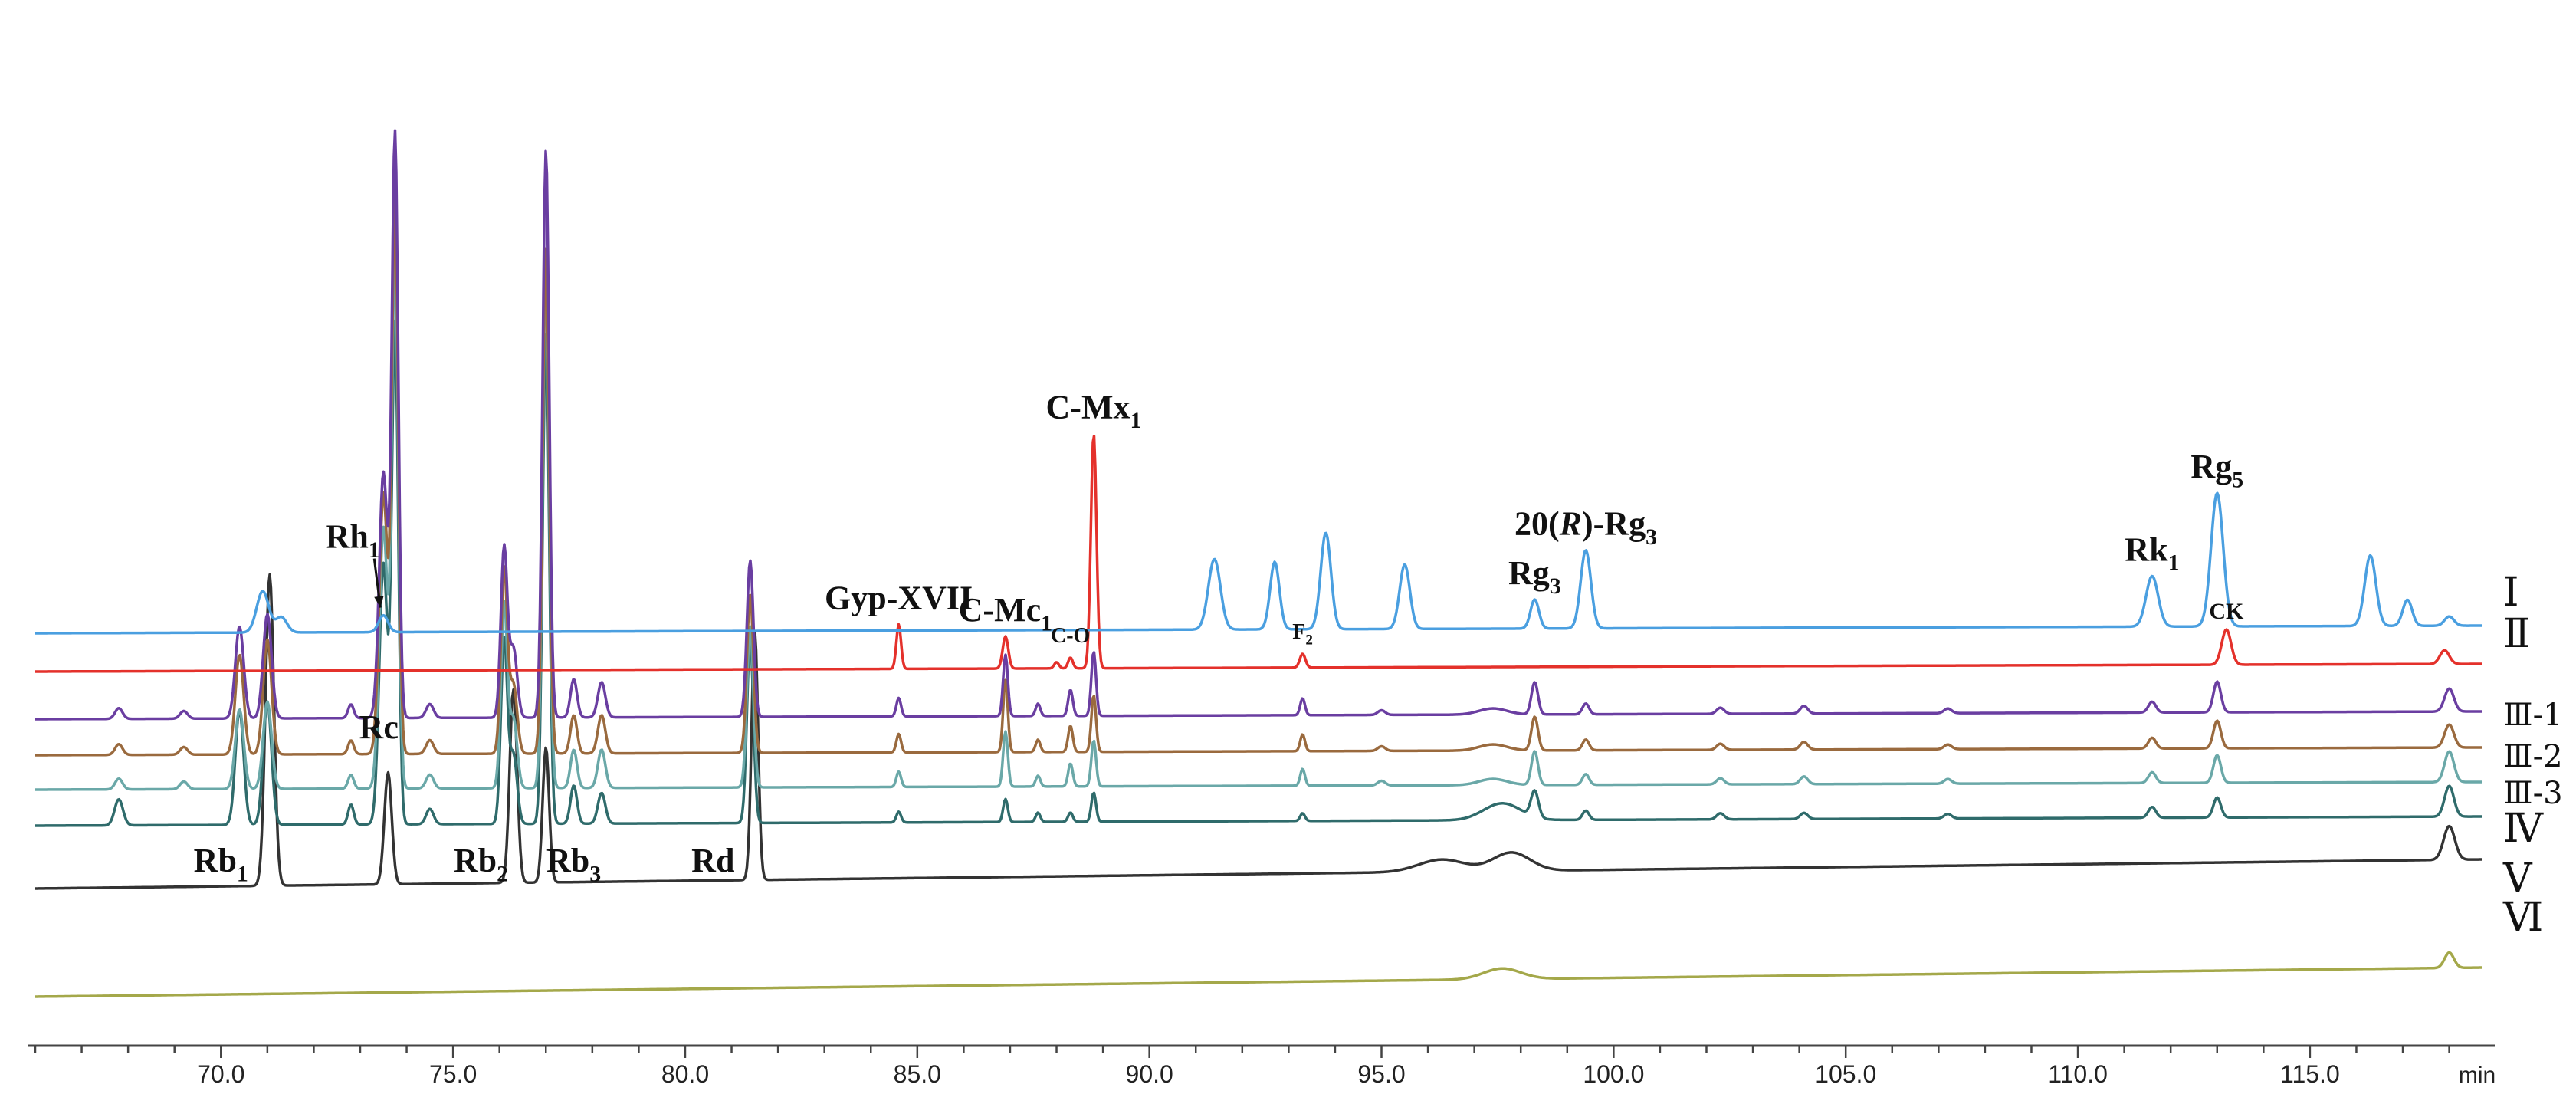  I want to click on trace-label-3: Ⅲ-1, so click(2533, 715).